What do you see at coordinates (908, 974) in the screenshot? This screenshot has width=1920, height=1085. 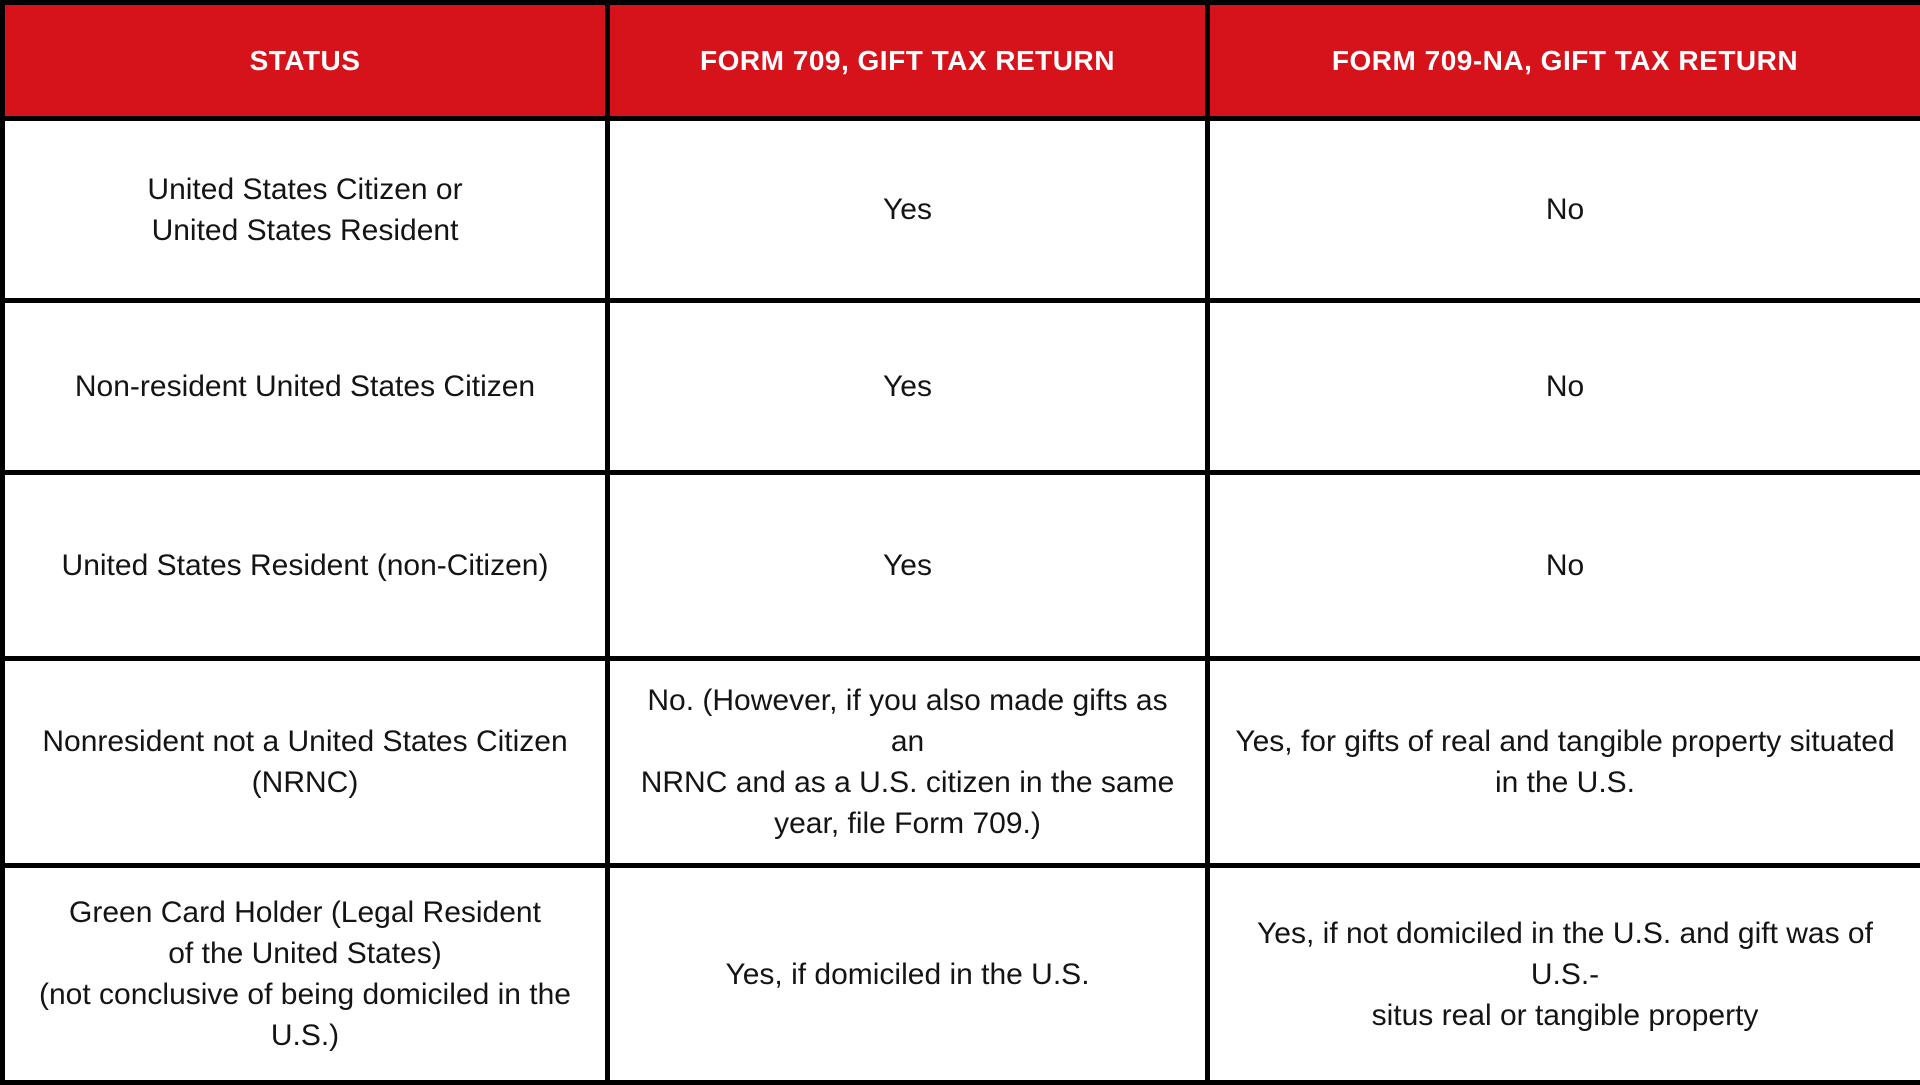 I see `cell-form709-green-card-holder: Yes, if domiciled in the U.S.` at bounding box center [908, 974].